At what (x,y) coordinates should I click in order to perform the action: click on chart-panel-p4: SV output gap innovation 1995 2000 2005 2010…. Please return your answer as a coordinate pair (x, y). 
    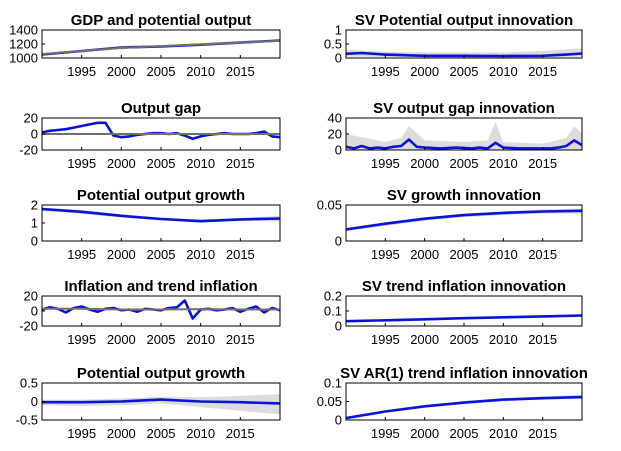
    Looking at the image, I should click on (455, 135).